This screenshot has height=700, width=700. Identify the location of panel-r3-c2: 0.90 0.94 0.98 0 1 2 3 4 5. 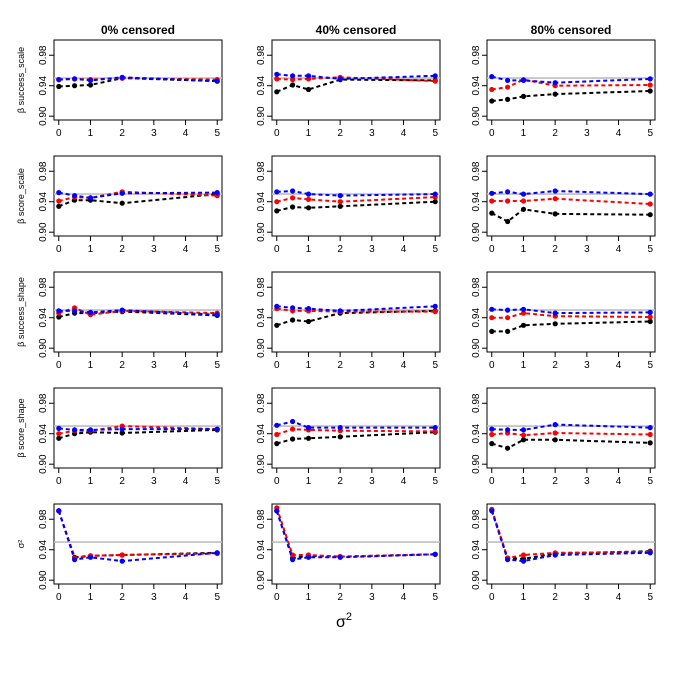
(563, 437).